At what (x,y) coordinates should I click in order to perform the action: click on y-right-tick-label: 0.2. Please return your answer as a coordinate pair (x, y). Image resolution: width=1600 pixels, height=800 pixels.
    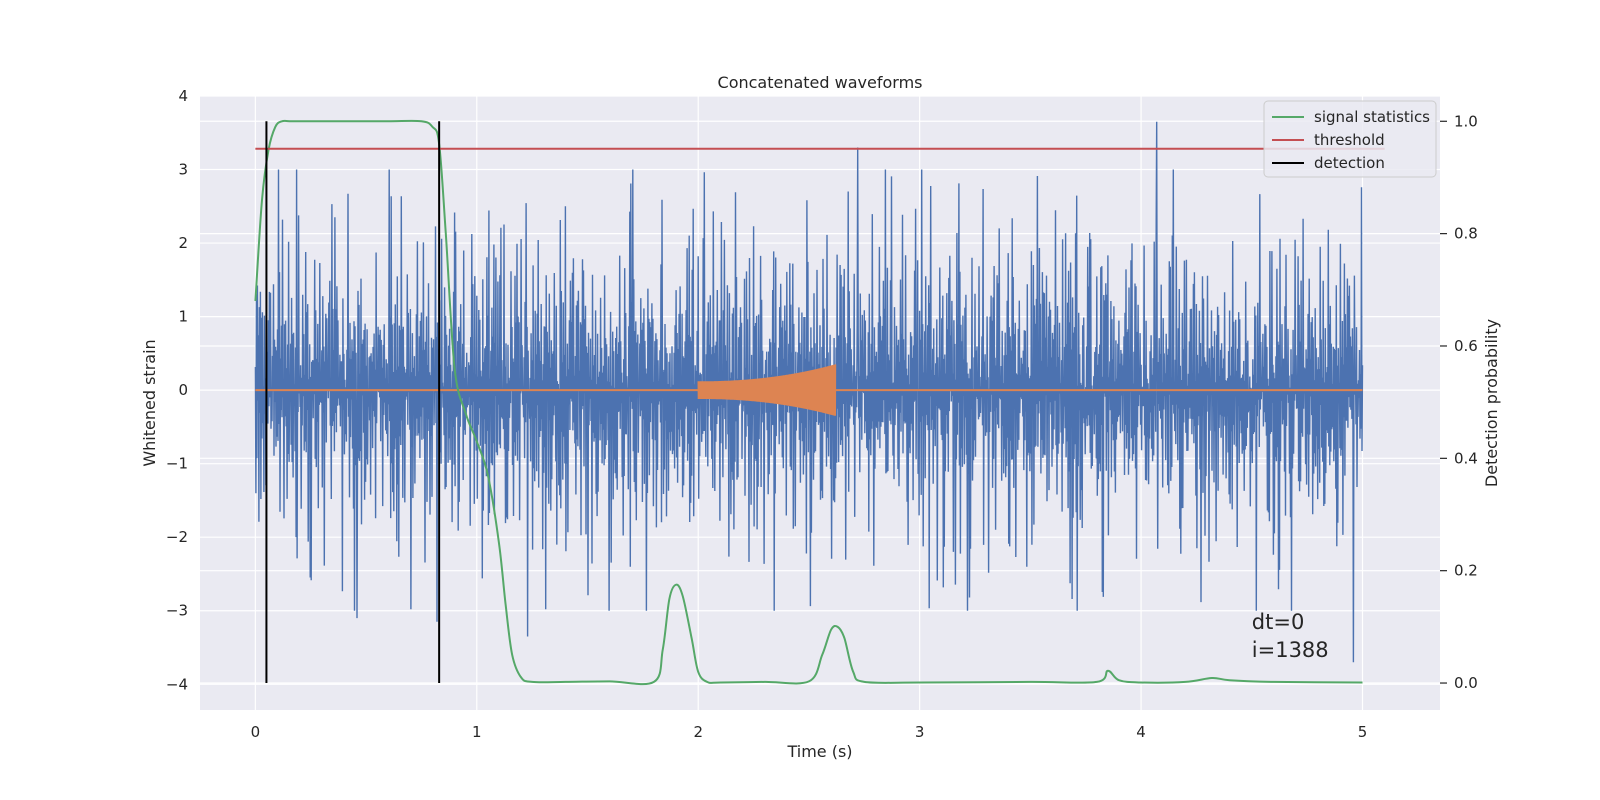
    Looking at the image, I should click on (1466, 571).